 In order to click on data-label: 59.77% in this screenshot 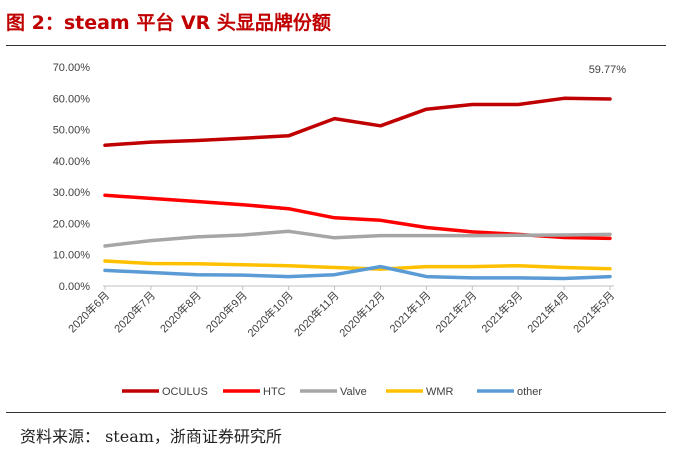, I will do `click(608, 70)`.